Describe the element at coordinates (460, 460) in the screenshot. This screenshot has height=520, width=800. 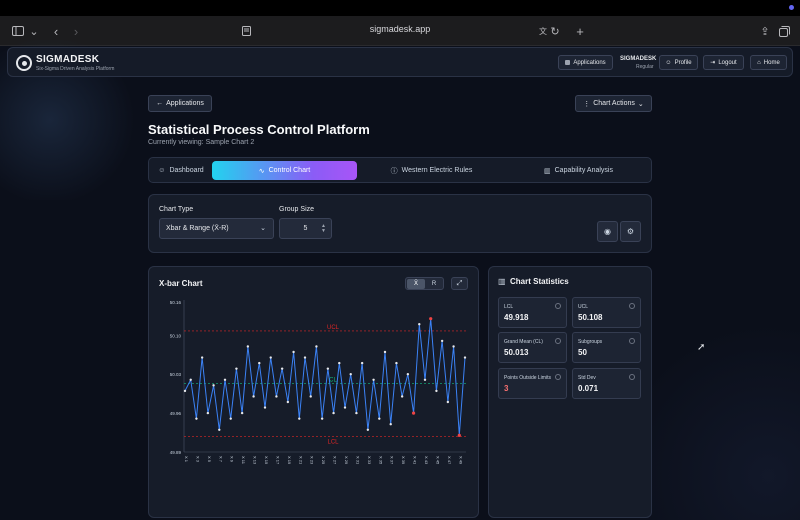
I see `x-tick-label: X 49` at that location.